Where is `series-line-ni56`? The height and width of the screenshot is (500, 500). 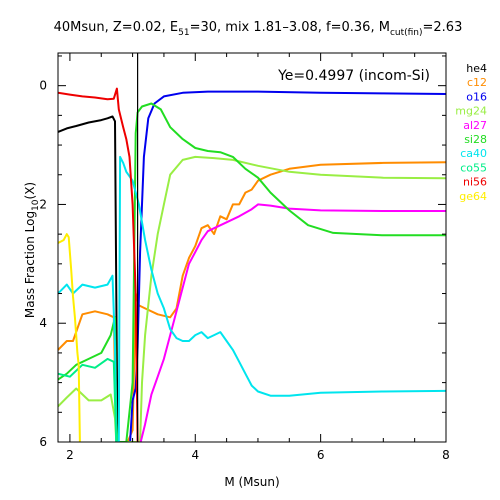 series-line-ni56 is located at coordinates (98, 264).